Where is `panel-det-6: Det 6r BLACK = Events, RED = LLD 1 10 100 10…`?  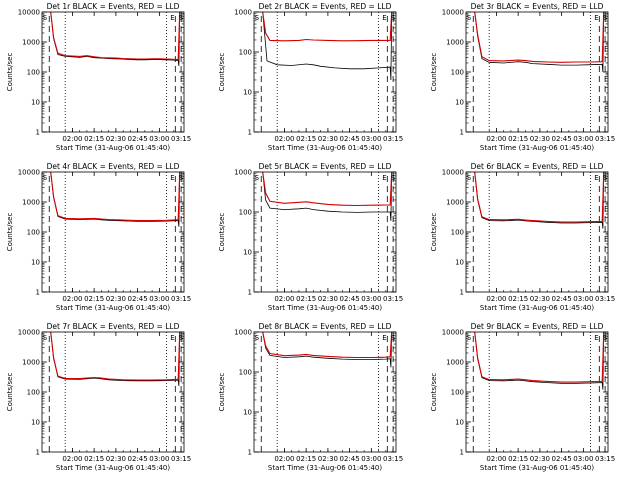
panel-det-6: Det 6r BLACK = Events, RED = LLD 1 10 100 10… is located at coordinates (522, 237).